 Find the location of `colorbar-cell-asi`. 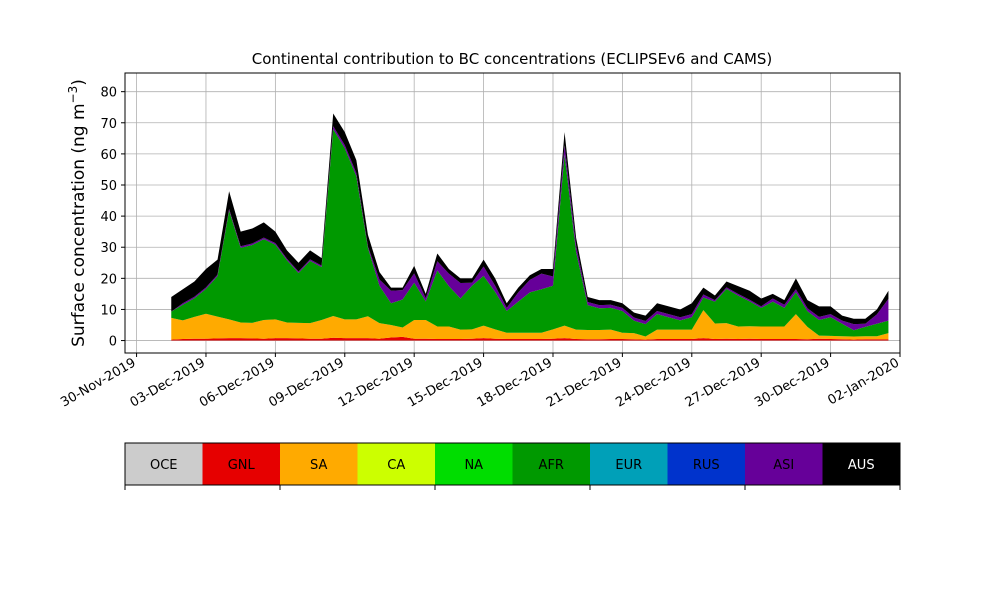

colorbar-cell-asi is located at coordinates (784, 464).